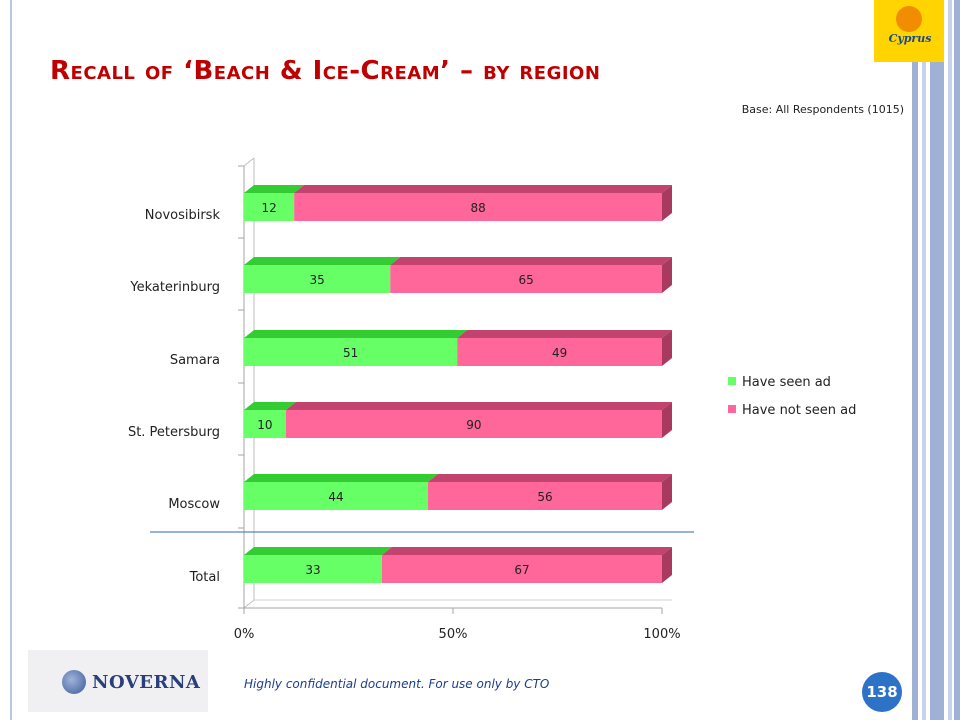 Image resolution: width=960 pixels, height=720 pixels. What do you see at coordinates (204, 577) in the screenshot?
I see `category-label: Total` at bounding box center [204, 577].